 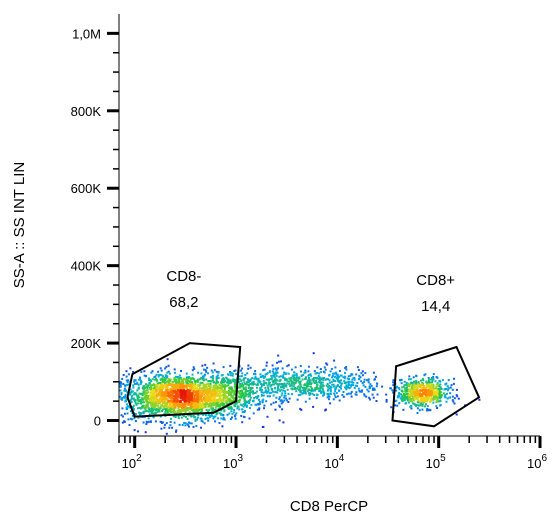 What do you see at coordinates (233, 462) in the screenshot?
I see `x-tick-label: 103` at bounding box center [233, 462].